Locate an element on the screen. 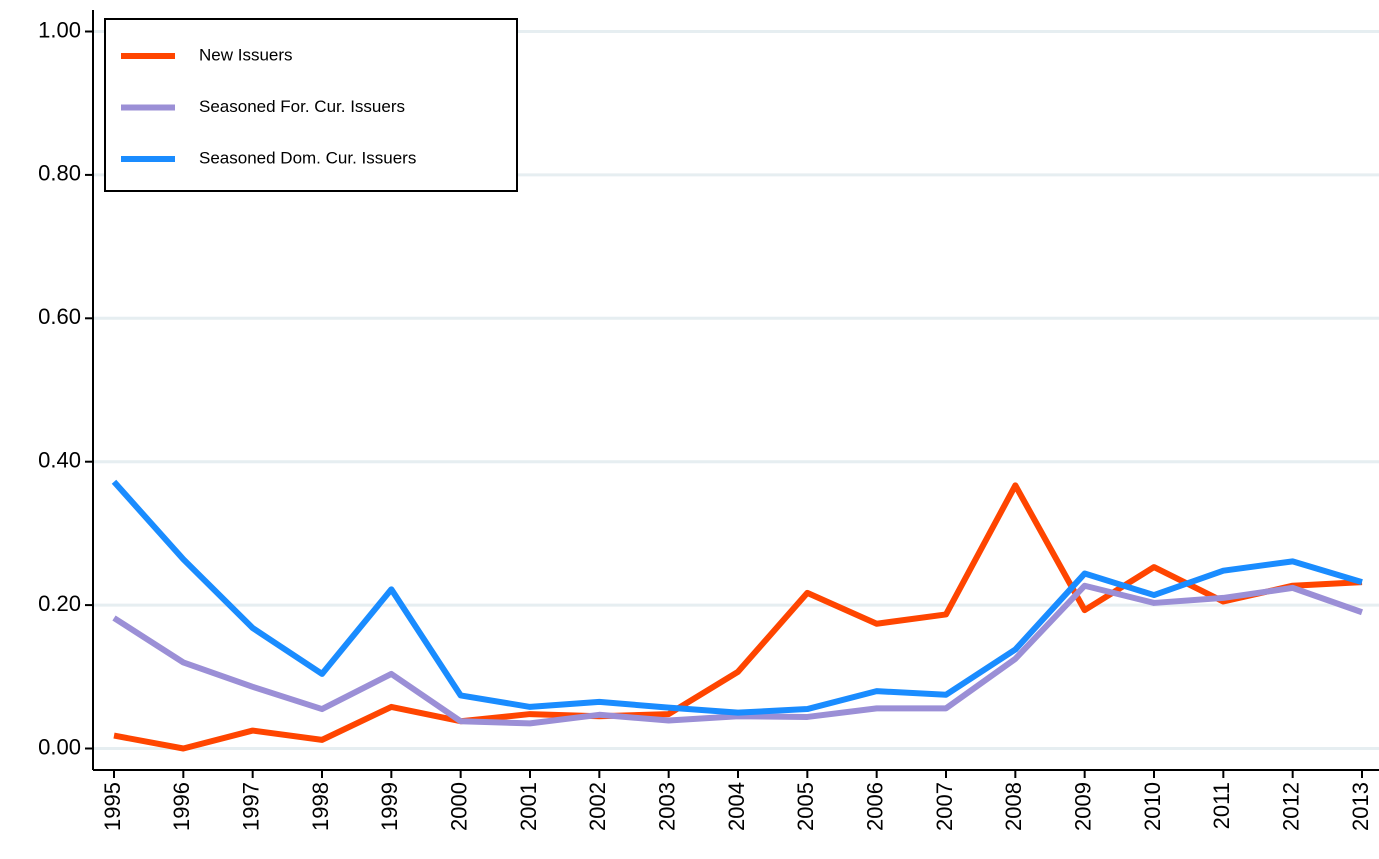 Image resolution: width=1379 pixels, height=859 pixels. x-tick-label: 2006 is located at coordinates (874, 806).